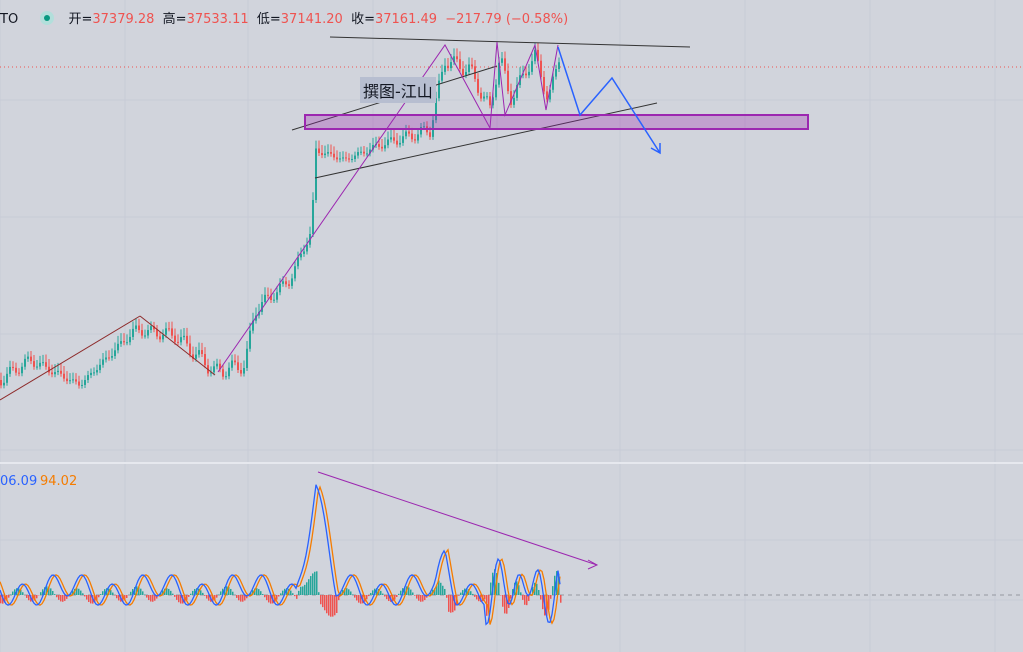 The width and height of the screenshot is (1023, 652). What do you see at coordinates (177, 345) in the screenshot?
I see `arrow` at bounding box center [177, 345].